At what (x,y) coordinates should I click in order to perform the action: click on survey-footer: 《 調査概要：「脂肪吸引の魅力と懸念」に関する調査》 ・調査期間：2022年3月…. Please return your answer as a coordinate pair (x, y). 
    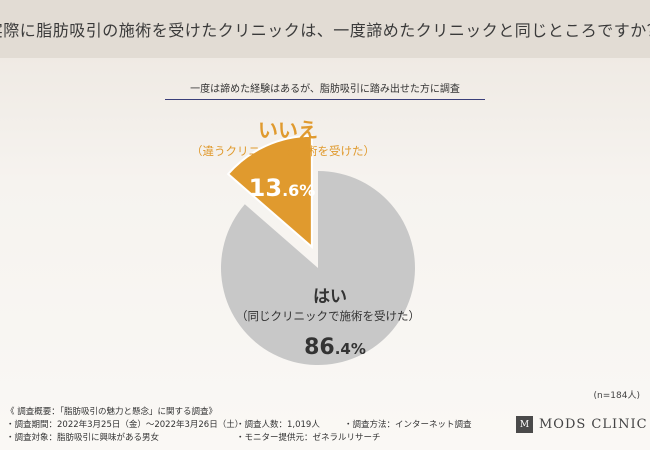
    Looking at the image, I should click on (256, 425).